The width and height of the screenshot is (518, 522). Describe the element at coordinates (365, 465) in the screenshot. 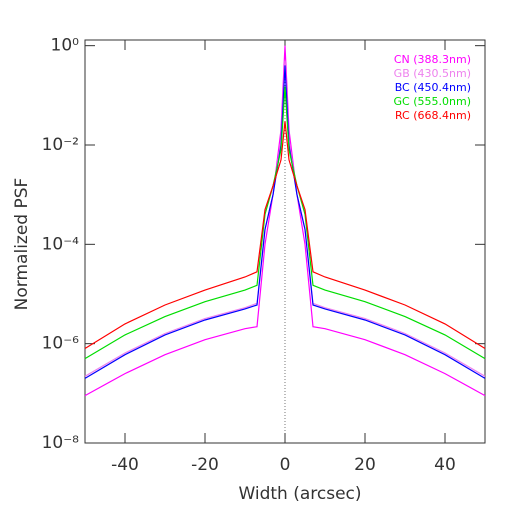

I see `x-tick-label: 20` at that location.